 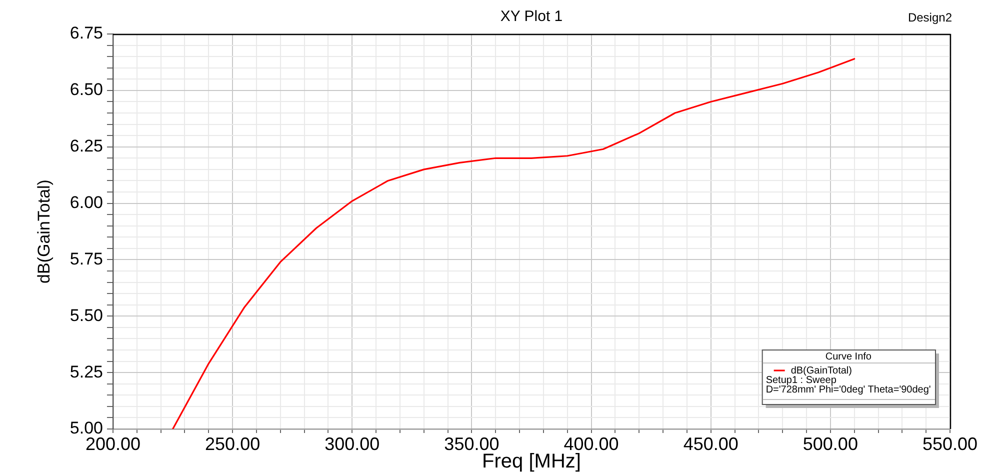 What do you see at coordinates (848, 356) in the screenshot?
I see `legend-title: Curve Info` at bounding box center [848, 356].